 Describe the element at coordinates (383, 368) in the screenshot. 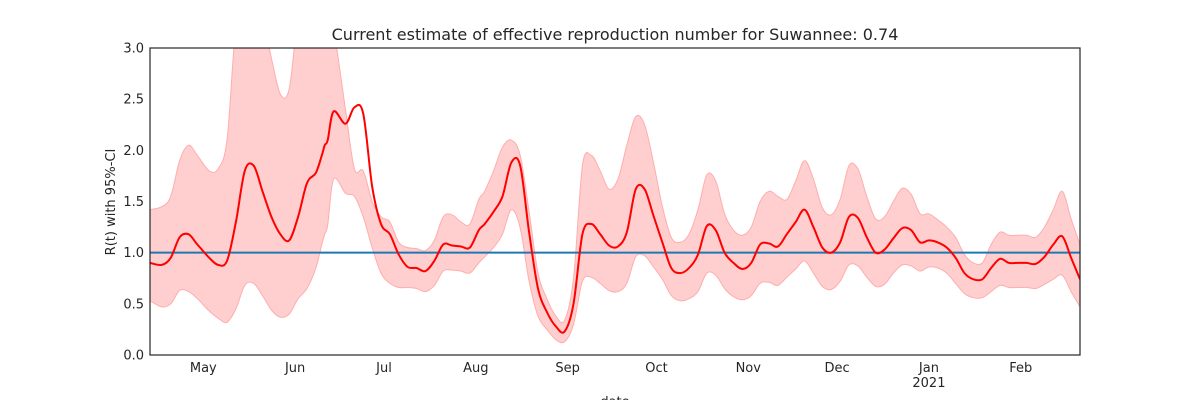

I see `x-tick-label: Jul` at that location.